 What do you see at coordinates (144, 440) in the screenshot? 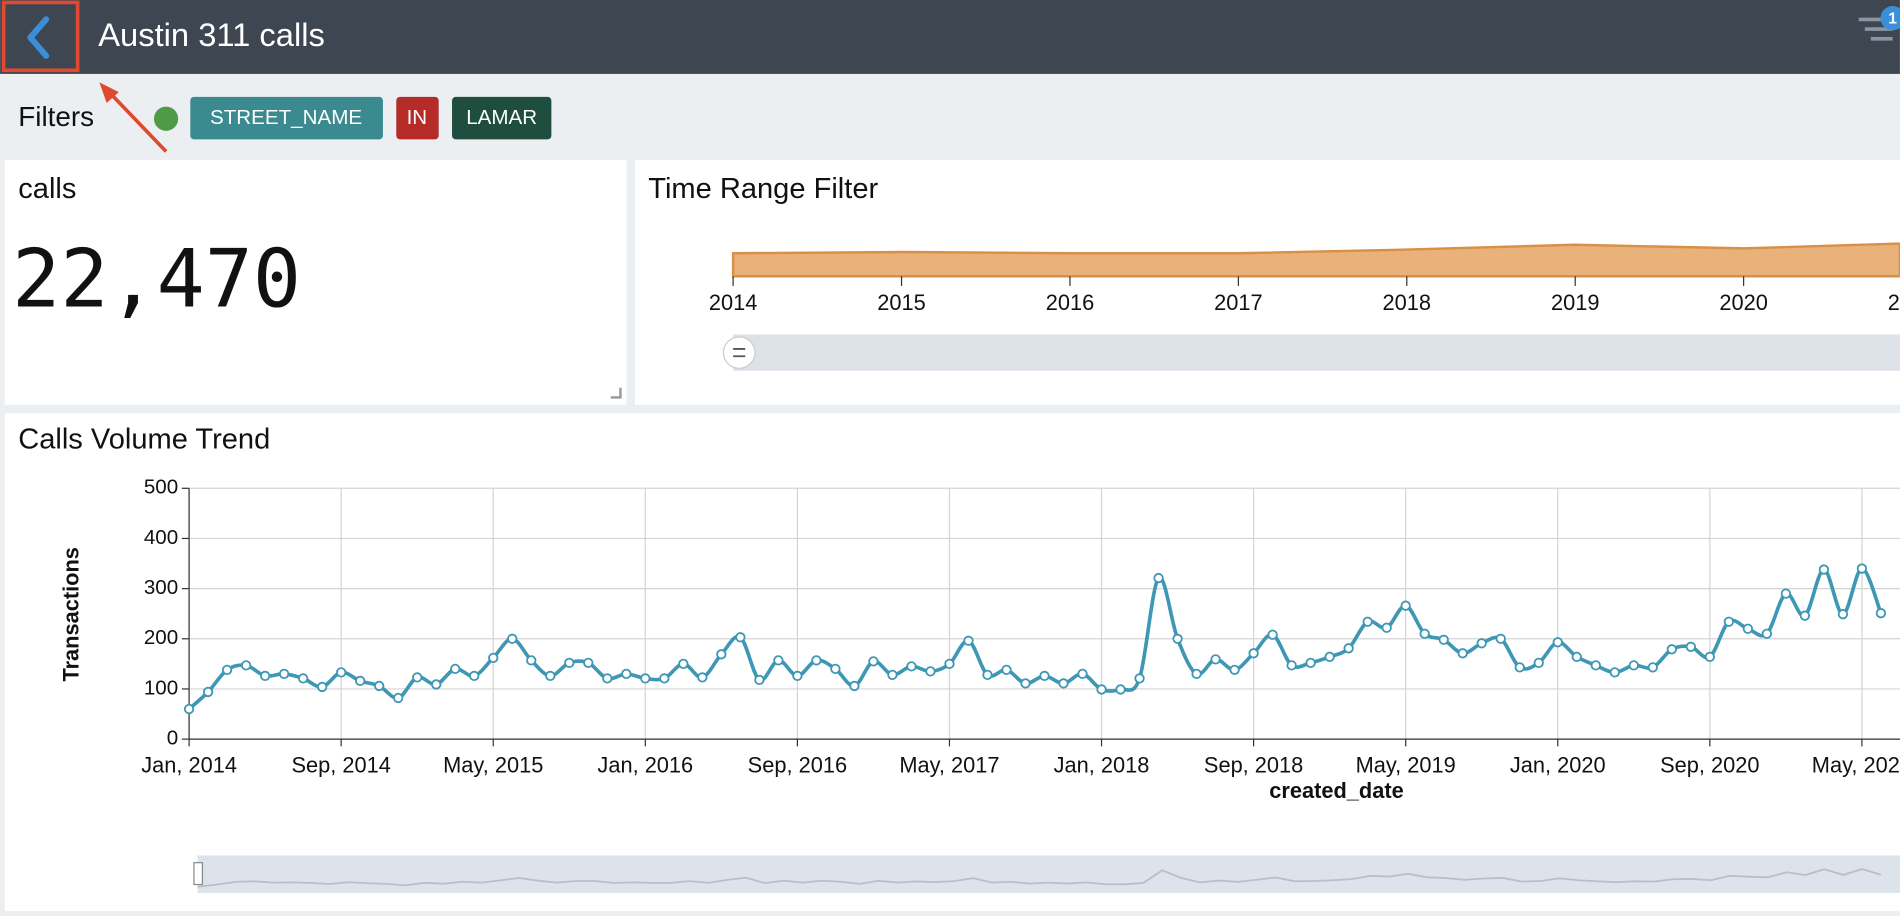
I see `chart-title: Calls Volume Trend` at bounding box center [144, 440].